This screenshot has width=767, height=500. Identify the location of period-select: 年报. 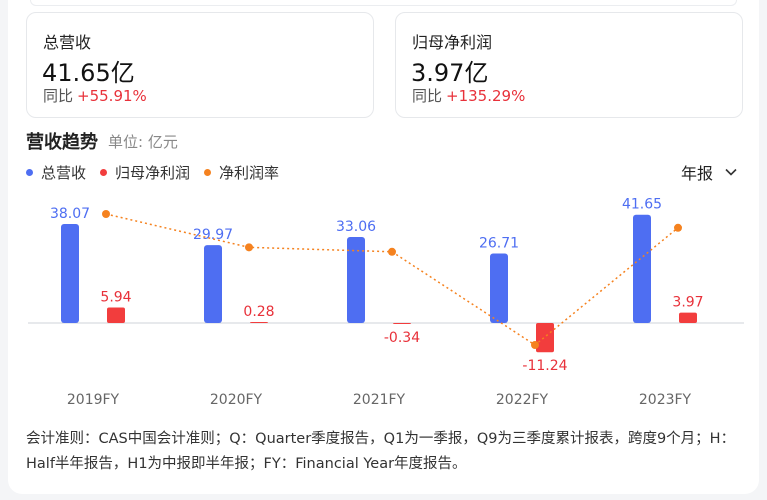
(709, 172).